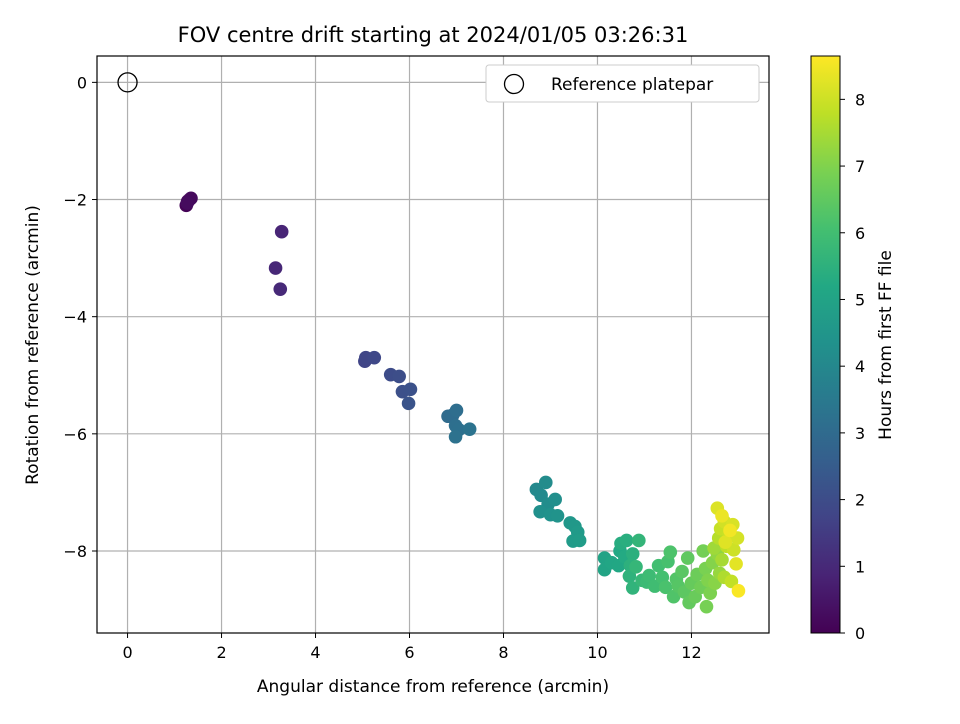 Image resolution: width=960 pixels, height=724 pixels. Describe the element at coordinates (75, 200) in the screenshot. I see `y-tick-label: −2` at that location.